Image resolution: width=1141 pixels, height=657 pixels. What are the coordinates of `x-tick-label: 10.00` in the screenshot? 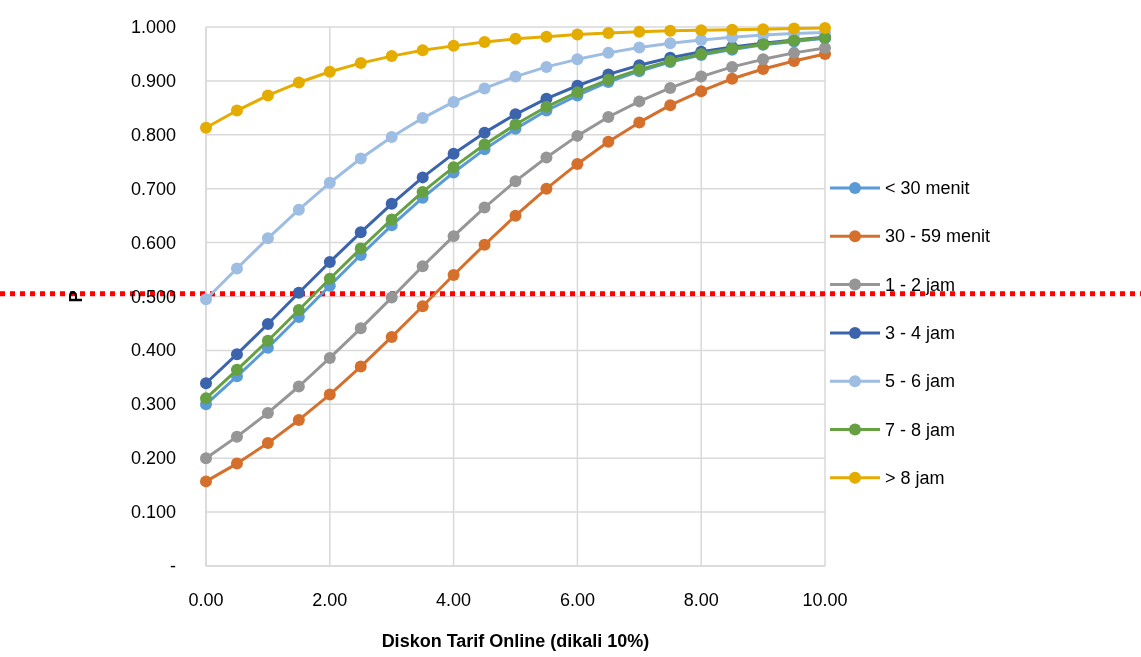 It's located at (825, 600).